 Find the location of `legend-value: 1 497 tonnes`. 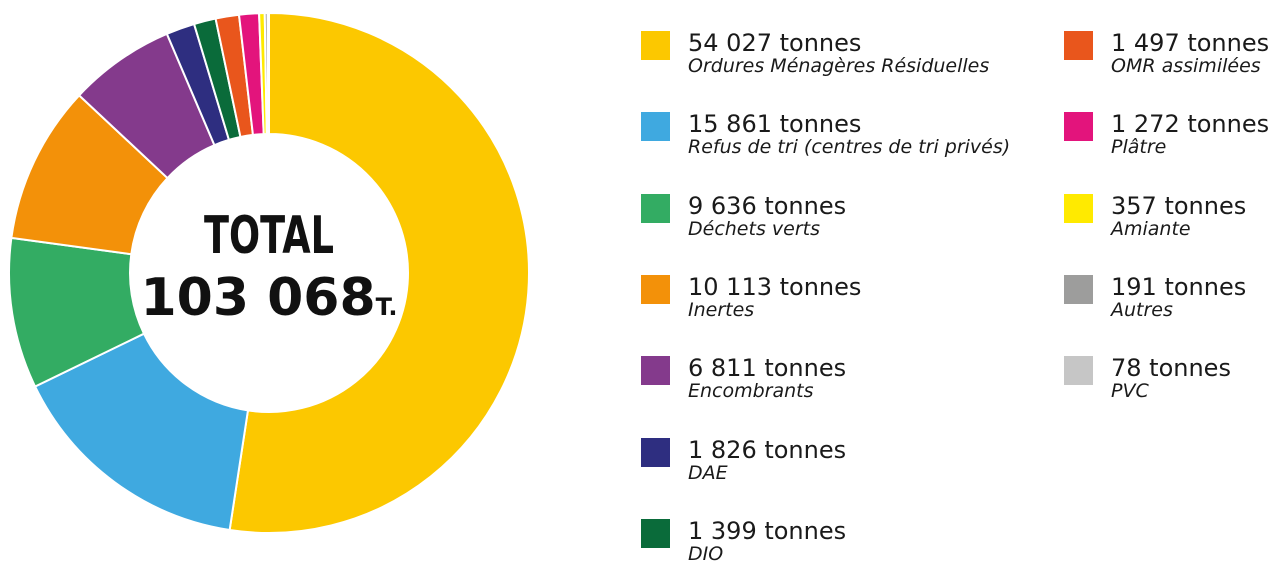

legend-value: 1 497 tonnes is located at coordinates (1190, 43).